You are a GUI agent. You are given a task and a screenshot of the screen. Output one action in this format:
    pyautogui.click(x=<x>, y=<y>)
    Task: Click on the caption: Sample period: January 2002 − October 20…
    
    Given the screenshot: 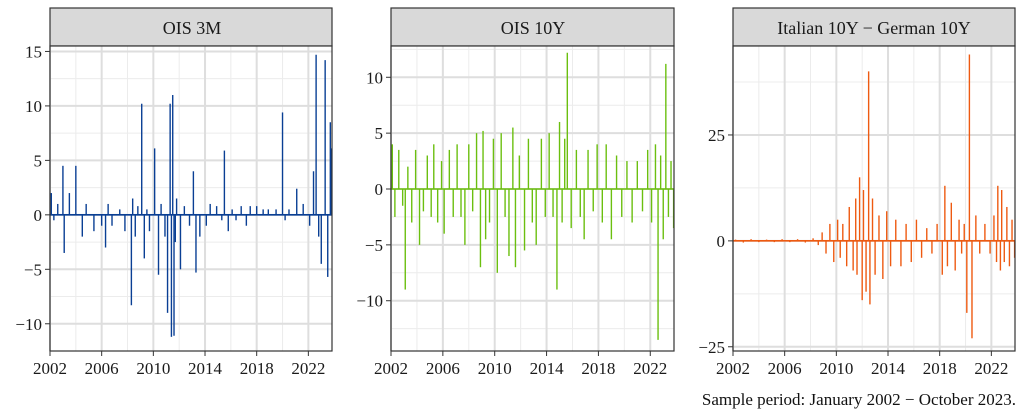 What is the action you would take?
    pyautogui.click(x=858, y=399)
    